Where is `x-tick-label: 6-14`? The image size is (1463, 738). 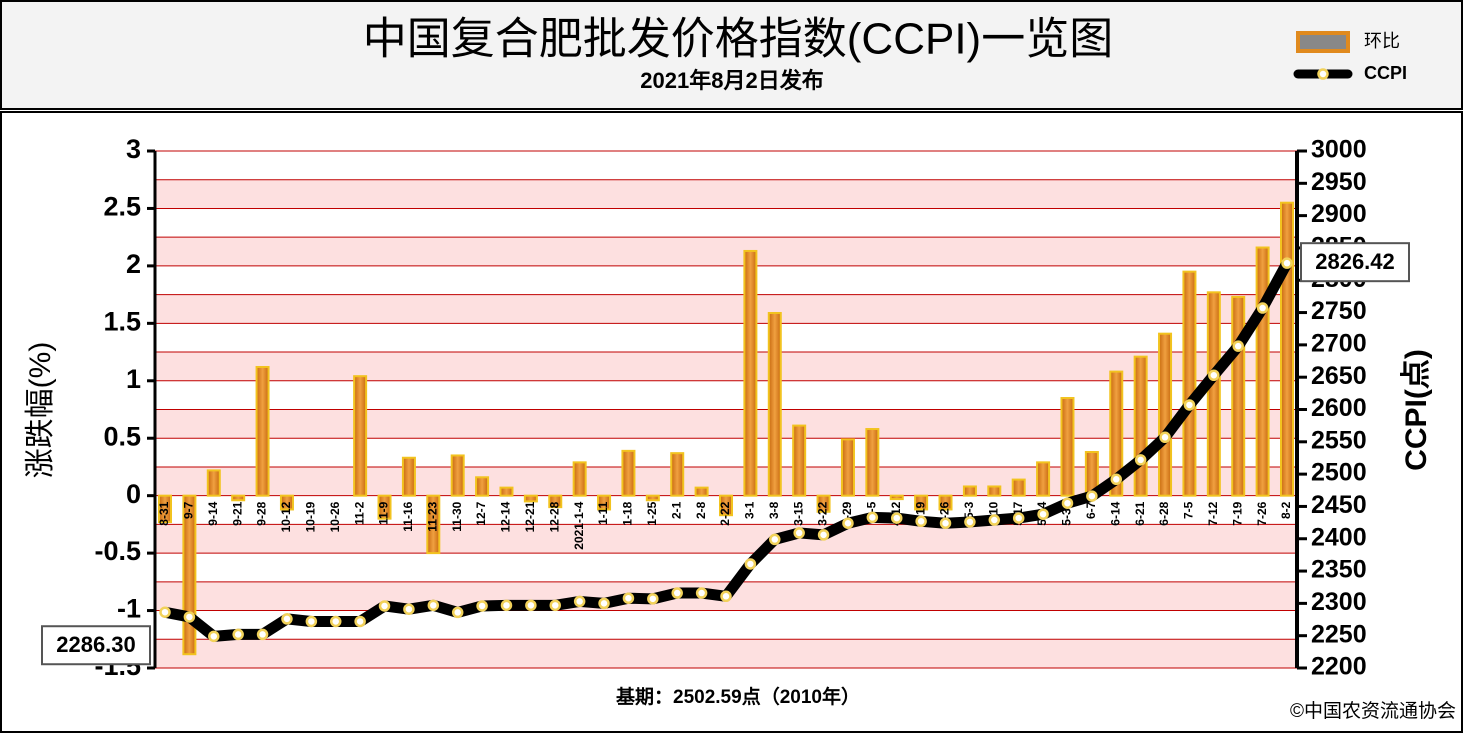
x-tick-label: 6-14 is located at coordinates (1115, 513).